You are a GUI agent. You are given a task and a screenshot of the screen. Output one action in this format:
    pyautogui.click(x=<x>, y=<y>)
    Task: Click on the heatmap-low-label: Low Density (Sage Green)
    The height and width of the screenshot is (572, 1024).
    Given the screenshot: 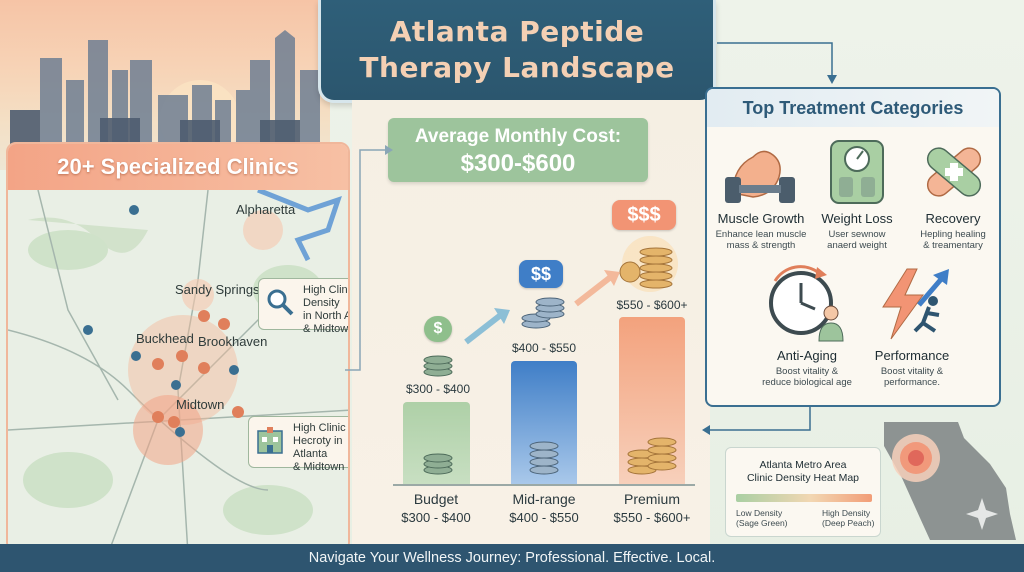 What is the action you would take?
    pyautogui.click(x=762, y=518)
    